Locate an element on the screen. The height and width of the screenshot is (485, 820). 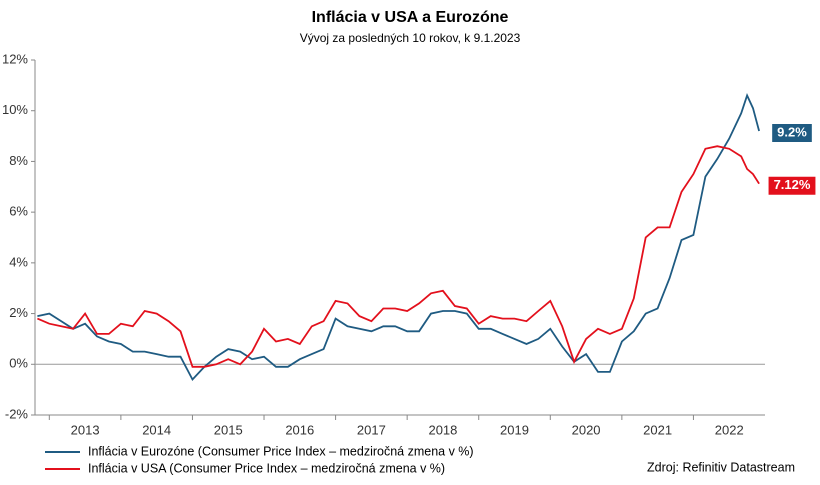
x-tick-label: 2017 is located at coordinates (371, 429).